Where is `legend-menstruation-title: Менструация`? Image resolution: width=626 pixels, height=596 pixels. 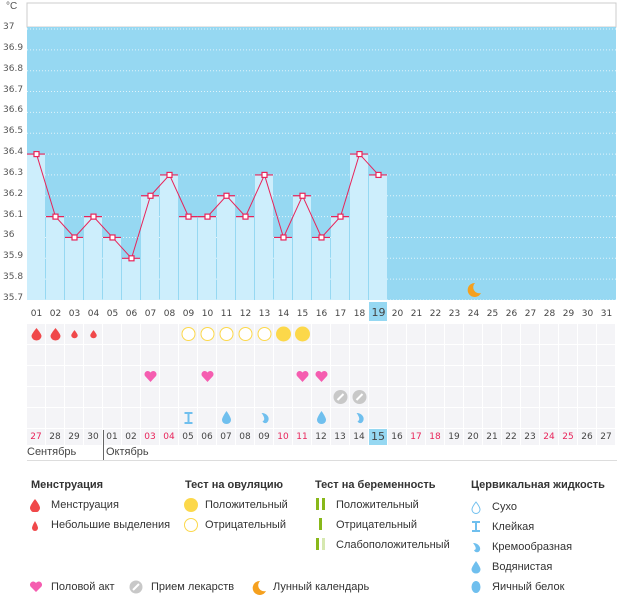
legend-menstruation-title: Менструация is located at coordinates (67, 485).